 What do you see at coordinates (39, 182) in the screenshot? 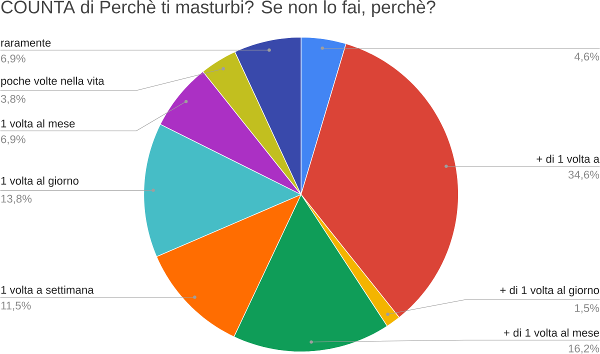
I see `slice-label: 1 volta al giorno` at bounding box center [39, 182].